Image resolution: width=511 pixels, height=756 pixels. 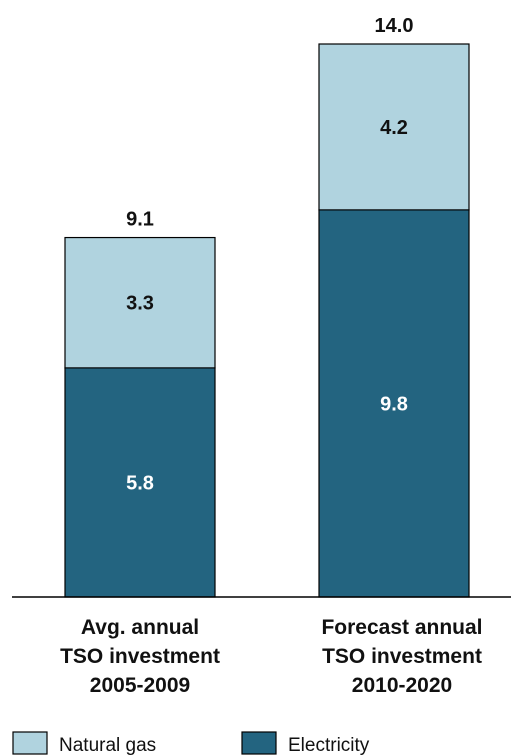 I want to click on category-label-0-line-1: TSO investment, so click(x=140, y=656).